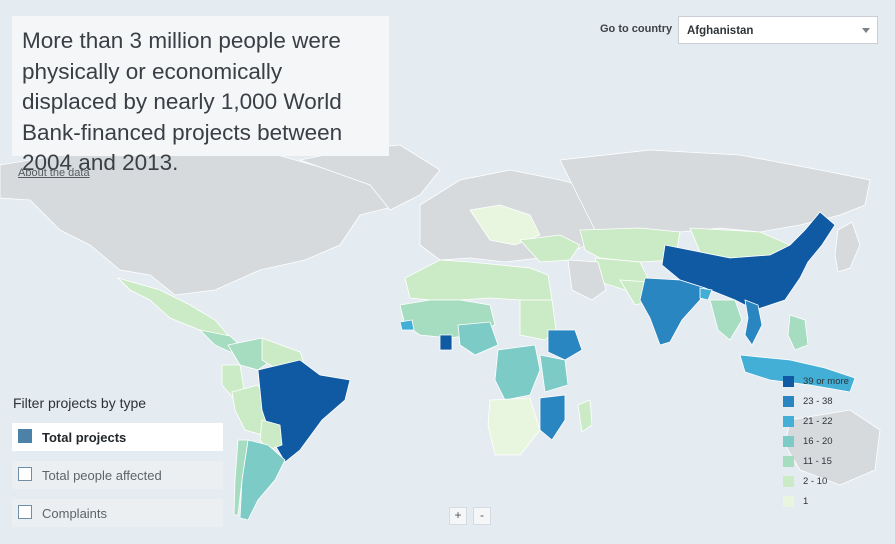 The height and width of the screenshot is (544, 895). Describe the element at coordinates (630, 245) in the screenshot. I see `kazakhstan` at that location.